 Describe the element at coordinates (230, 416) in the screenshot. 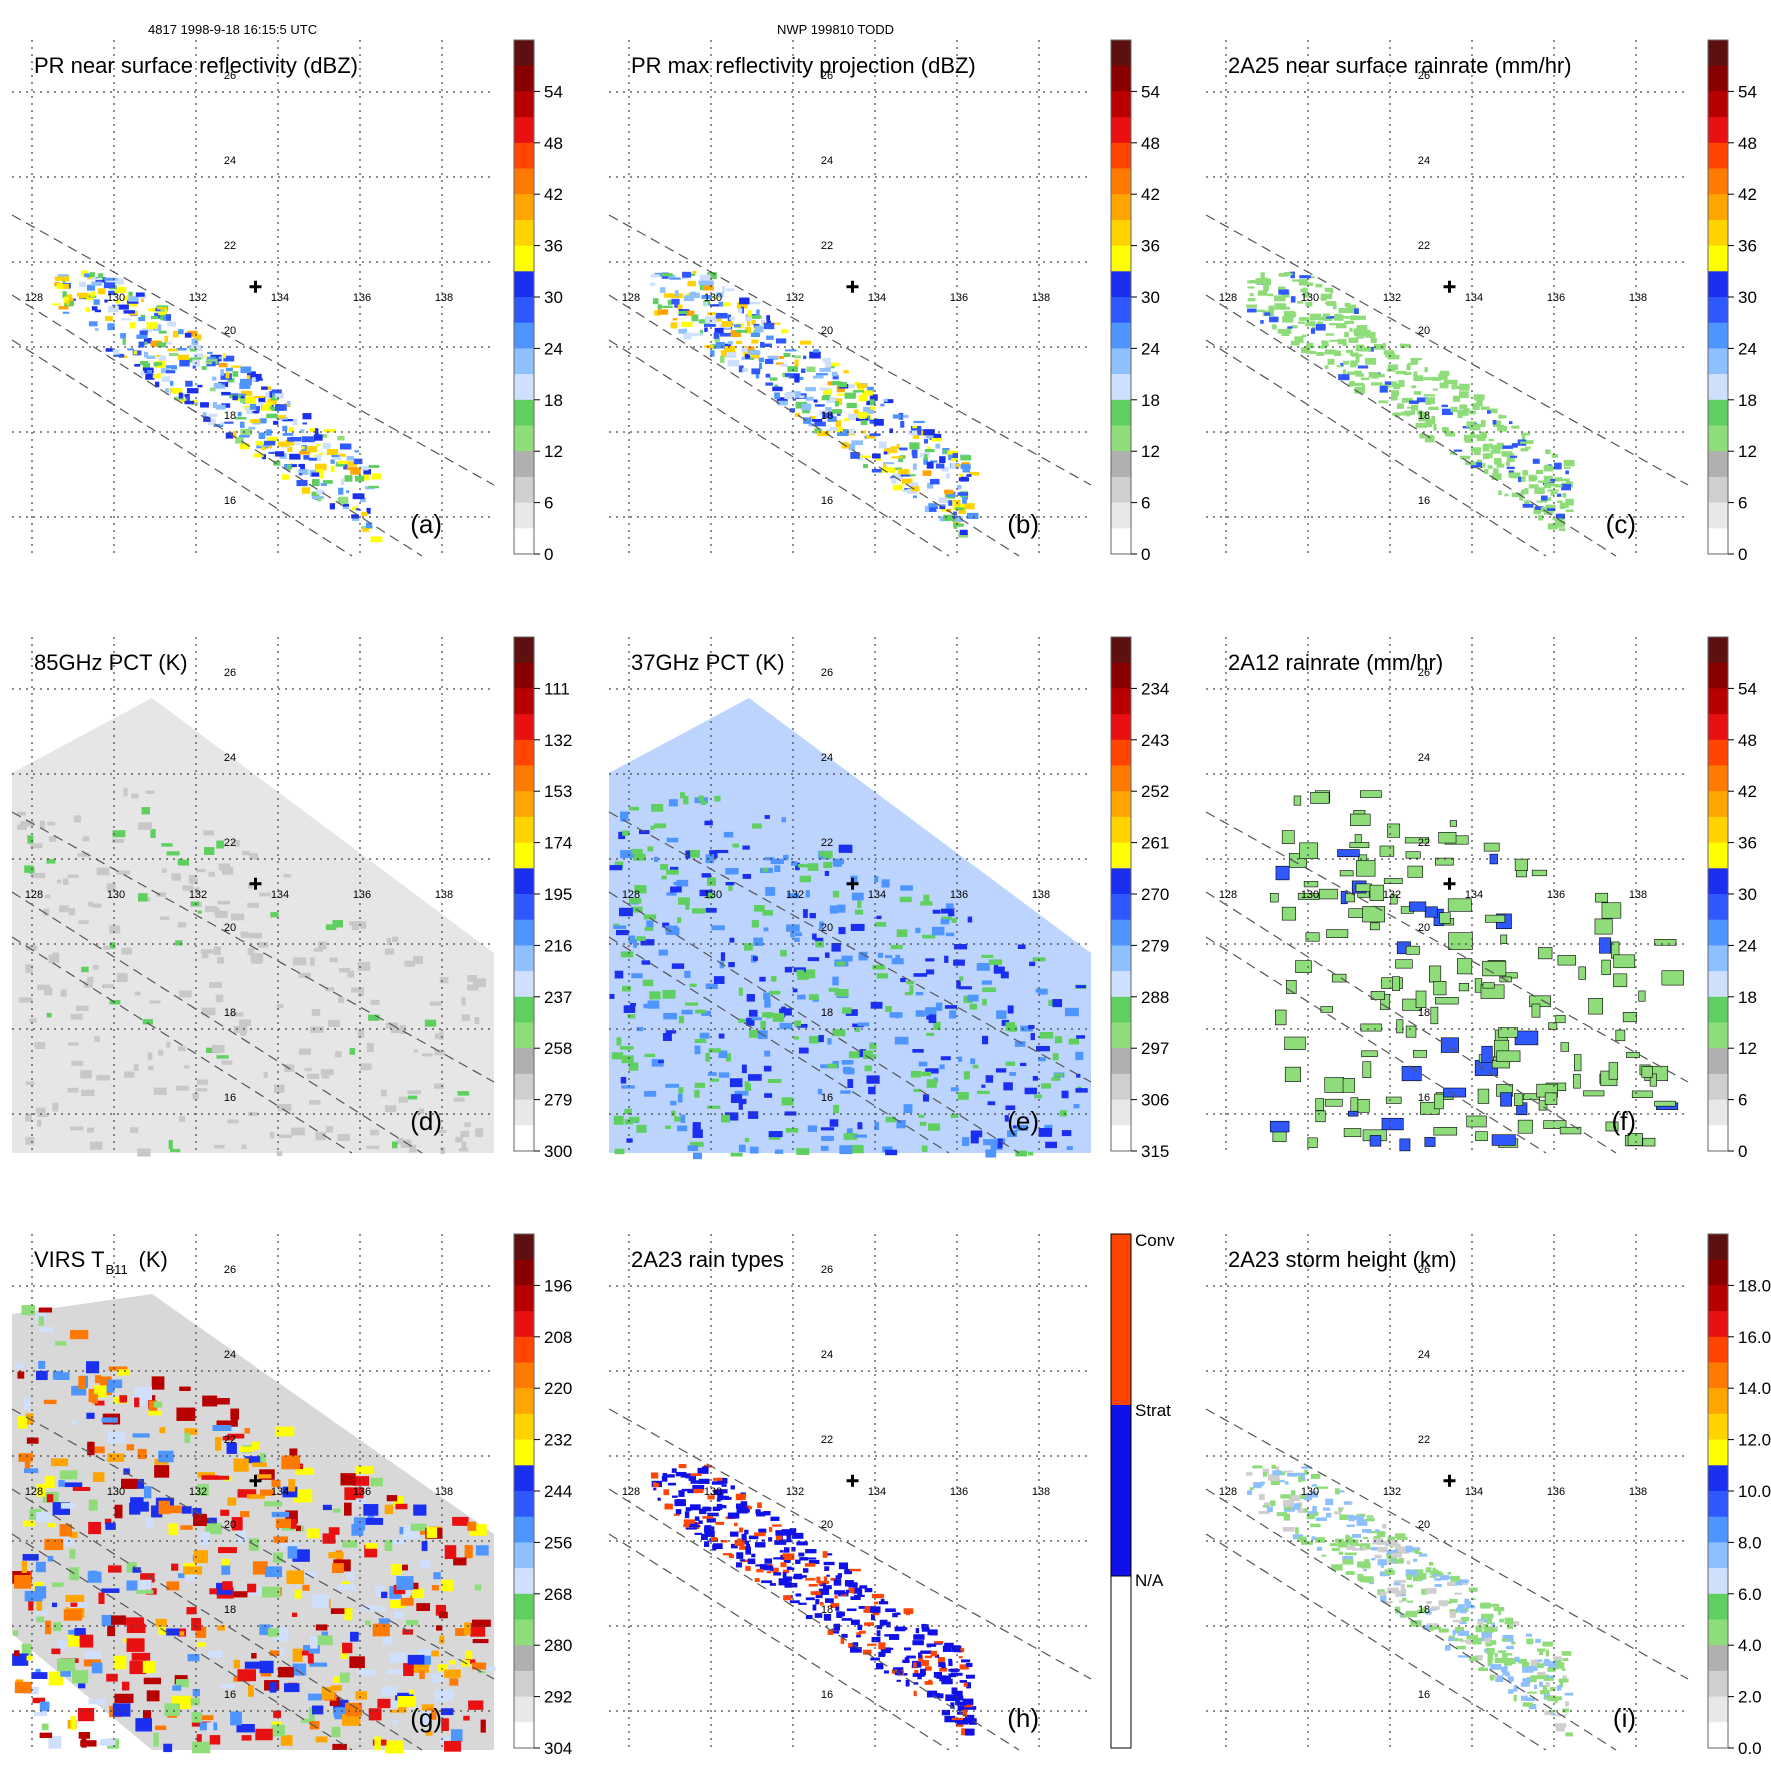

I see `lat-label: 18` at that location.